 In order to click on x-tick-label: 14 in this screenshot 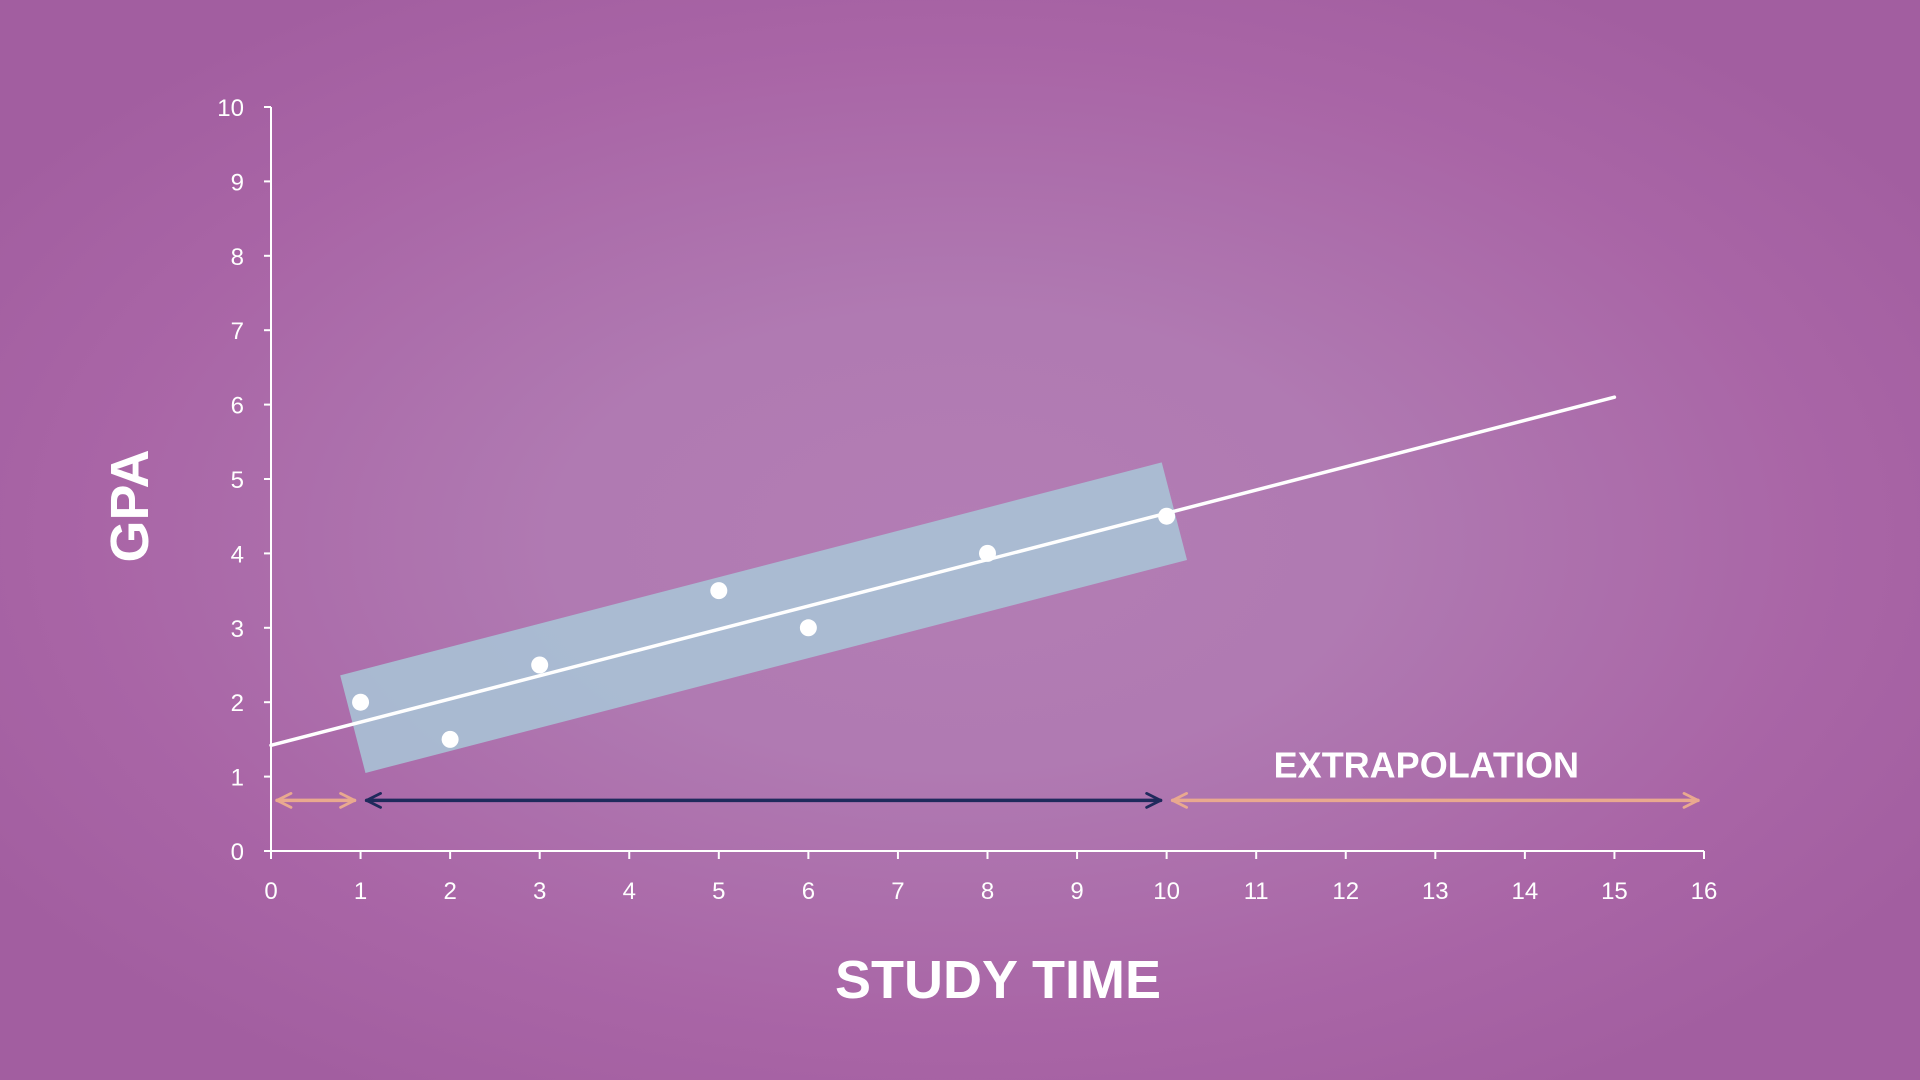, I will do `click(1525, 891)`.